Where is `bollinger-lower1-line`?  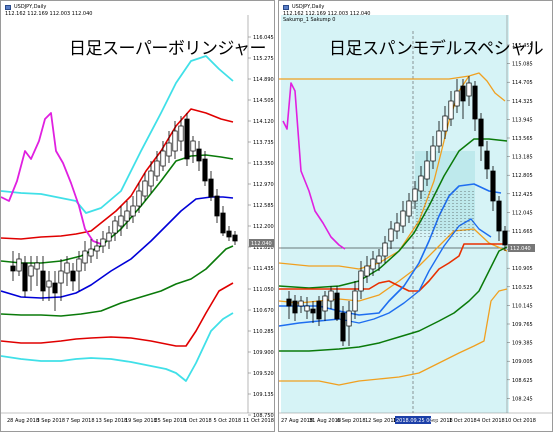 bollinger-lower1-line is located at coordinates (117, 281).